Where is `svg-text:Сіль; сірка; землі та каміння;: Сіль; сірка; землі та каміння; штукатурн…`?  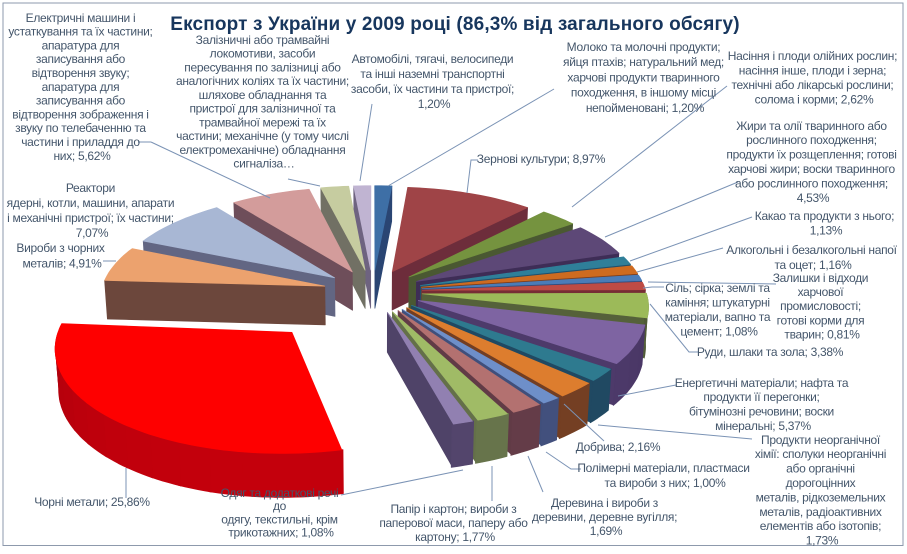 svg-text:Сіль; сірка; землі та каміння;: Сіль; сірка; землі та каміння; штукатурн… is located at coordinates (719, 310).